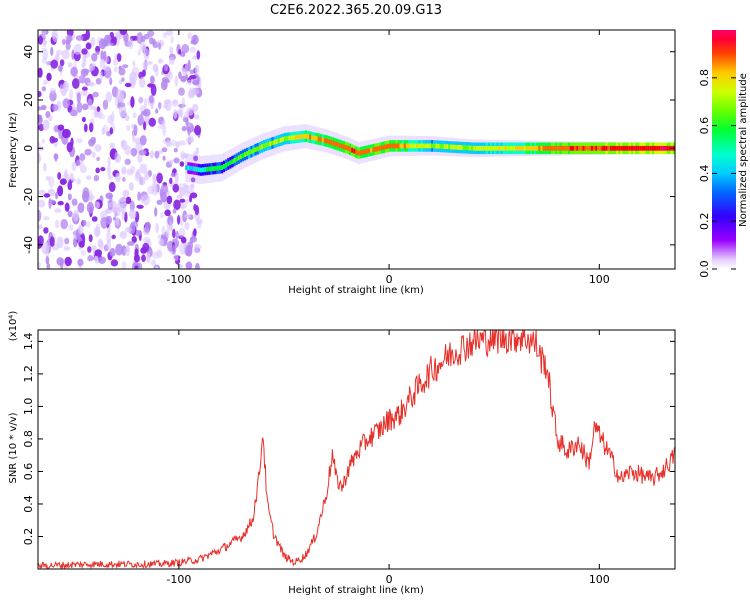 Image resolution: width=750 pixels, height=600 pixels. What do you see at coordinates (717, 173) in the screenshot?
I see `colorbar-ticks: 0.0 0.2 0.4 0.6 0.8` at bounding box center [717, 173].